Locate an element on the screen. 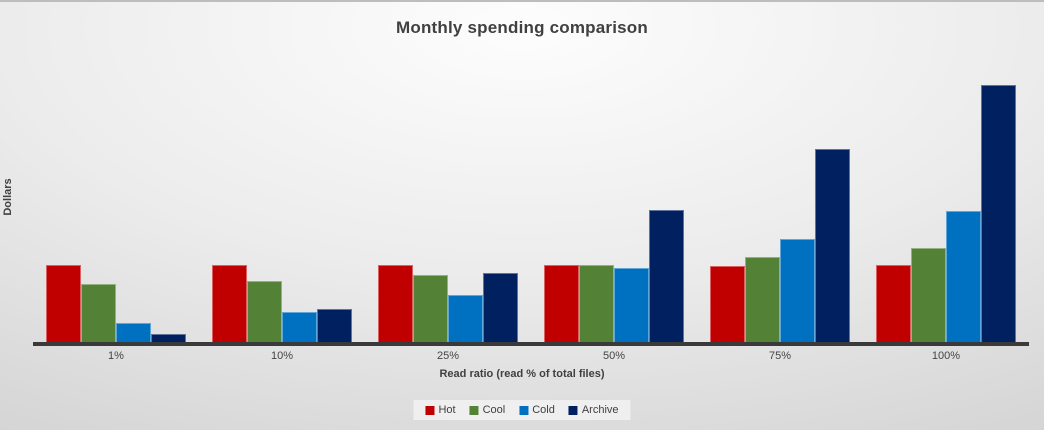 The image size is (1044, 430). bar-archive-25% is located at coordinates (500, 308).